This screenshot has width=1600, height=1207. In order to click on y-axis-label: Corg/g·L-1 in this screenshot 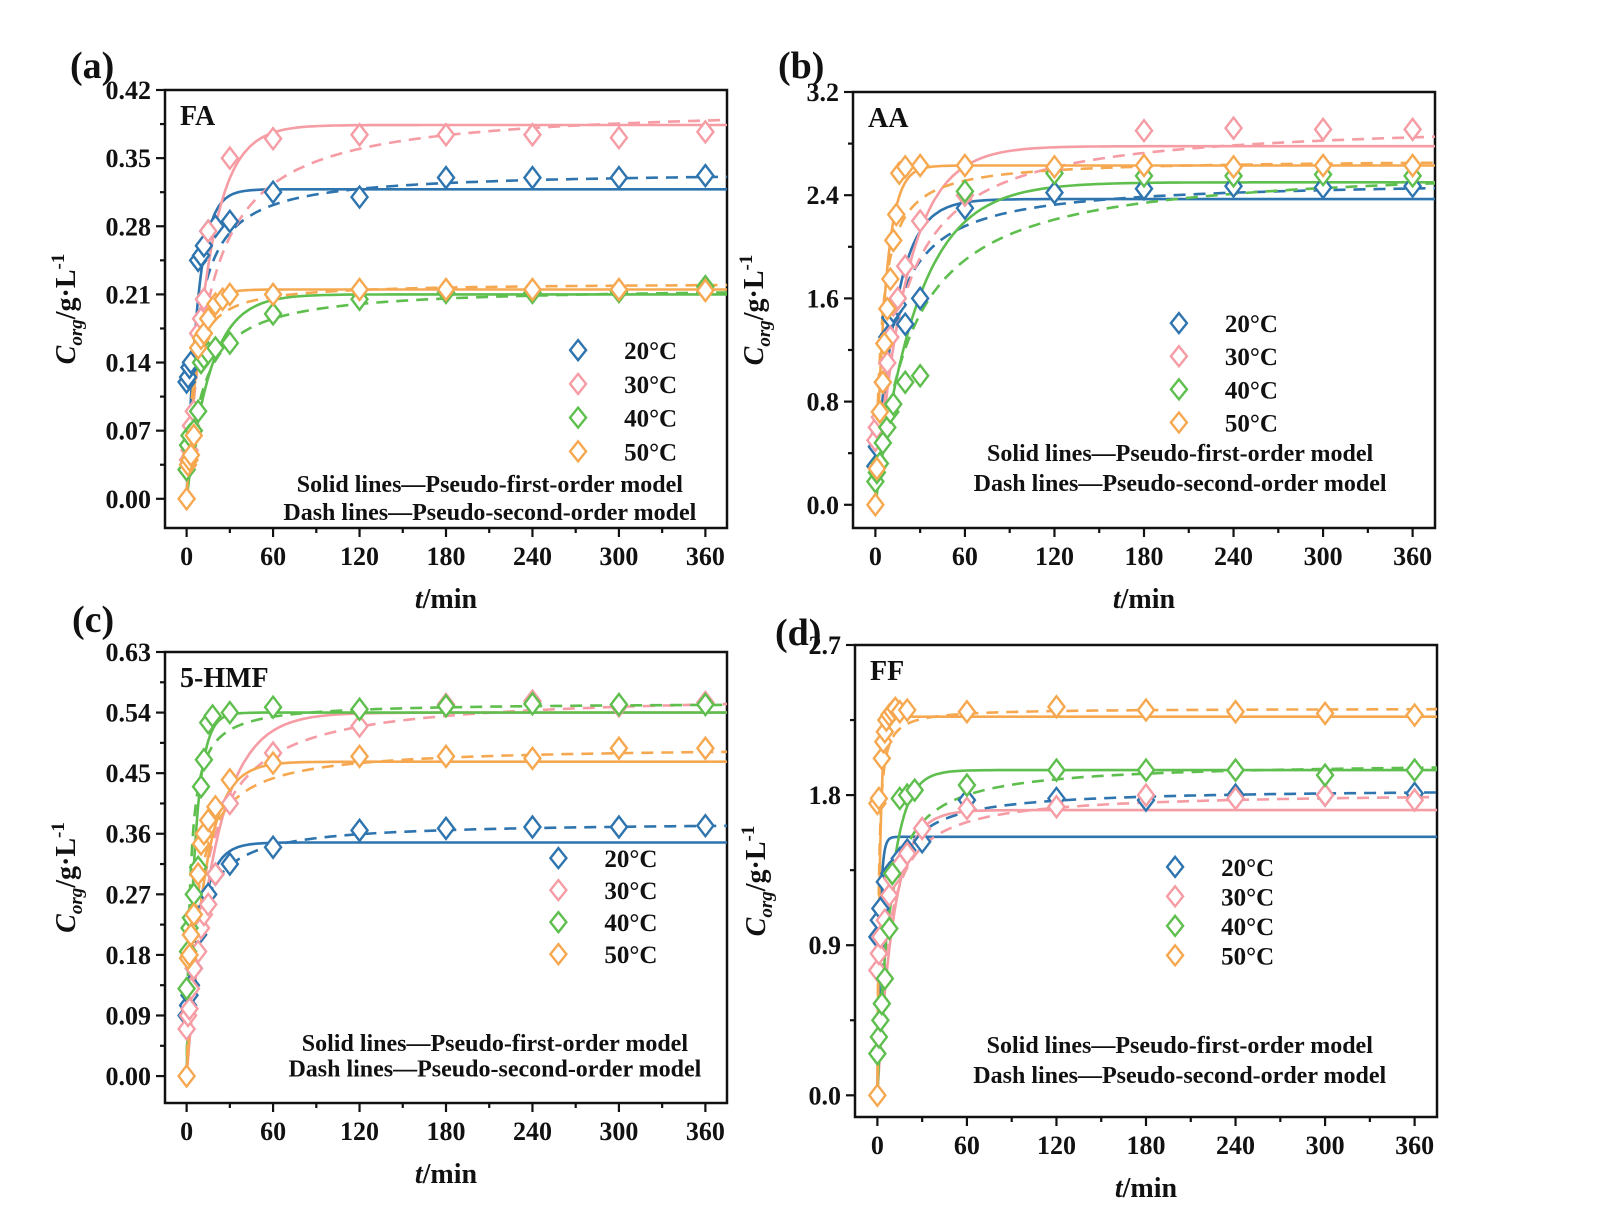, I will do `click(67, 877)`.